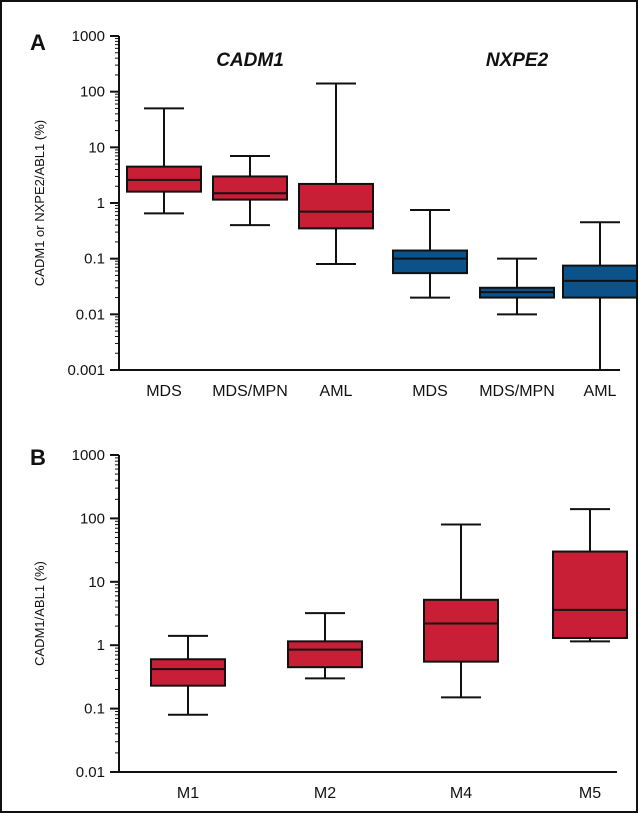 The image size is (638, 815). Describe the element at coordinates (38, 42) in the screenshot. I see `panel-letter-a: A` at that location.